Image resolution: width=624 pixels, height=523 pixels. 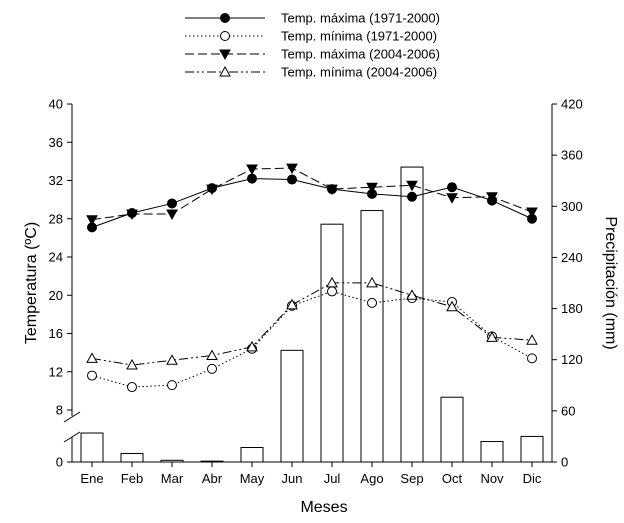 I want to click on y-left-tick-label: 32, so click(x=56, y=180).